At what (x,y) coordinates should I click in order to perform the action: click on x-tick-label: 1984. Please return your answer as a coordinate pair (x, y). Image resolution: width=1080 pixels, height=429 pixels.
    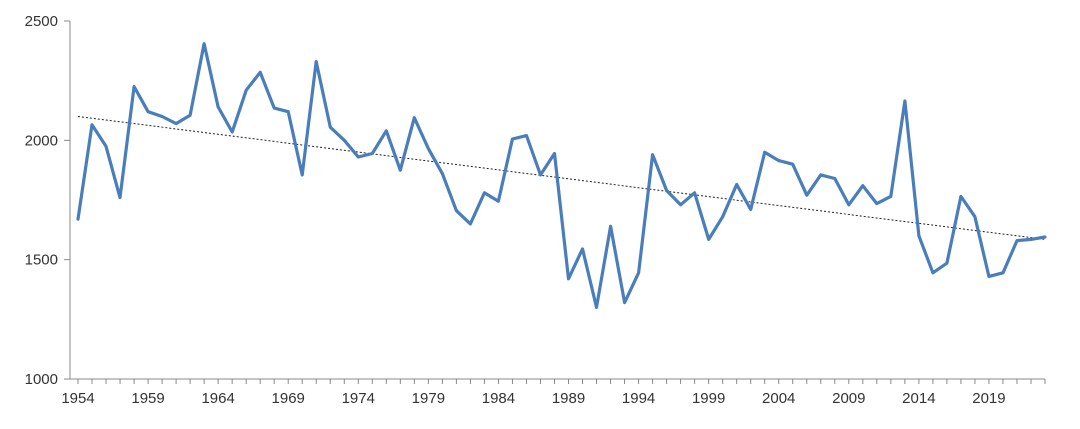
    Looking at the image, I should click on (498, 398).